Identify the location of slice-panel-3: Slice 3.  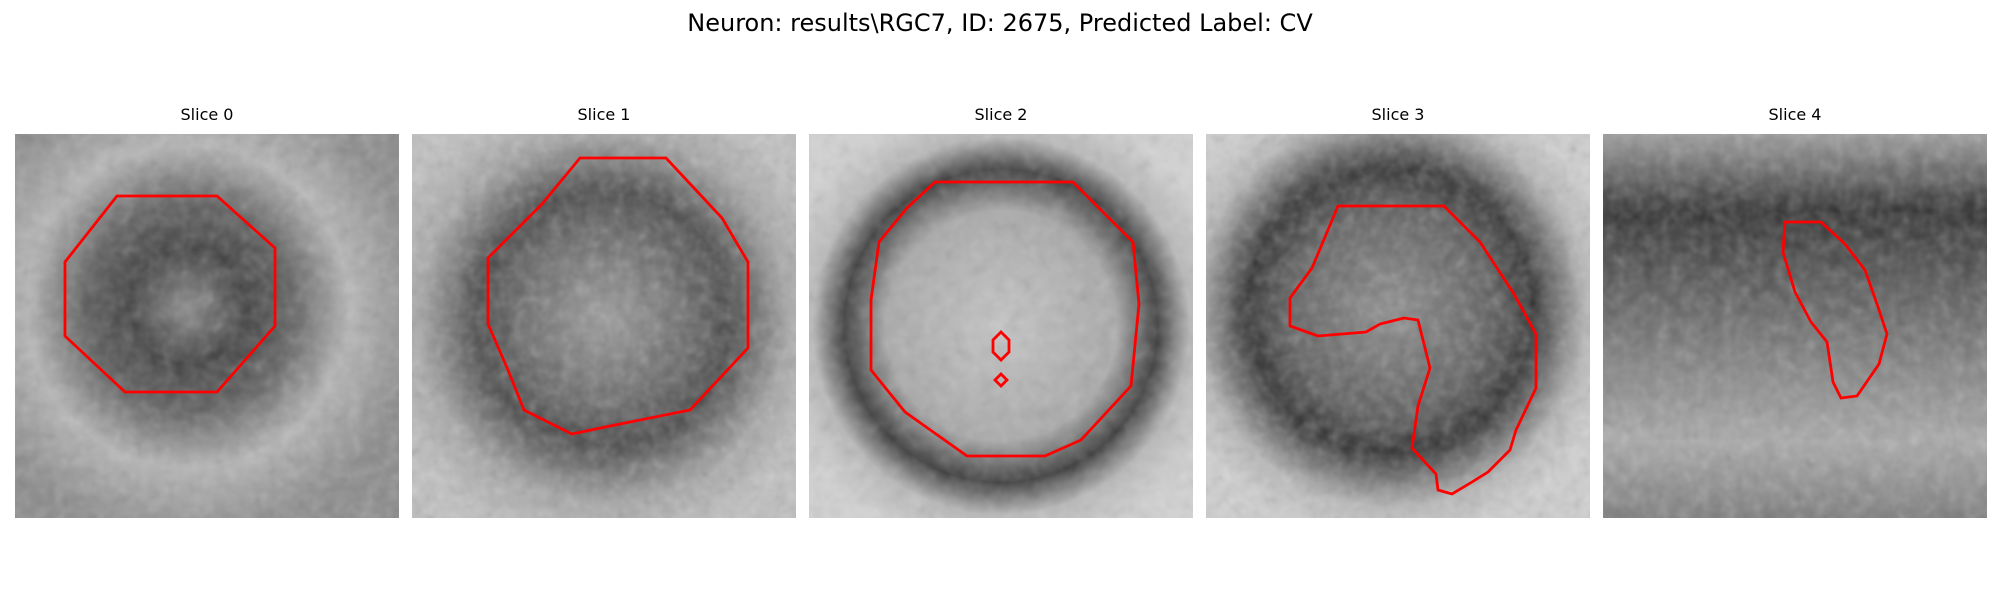
(1398, 311).